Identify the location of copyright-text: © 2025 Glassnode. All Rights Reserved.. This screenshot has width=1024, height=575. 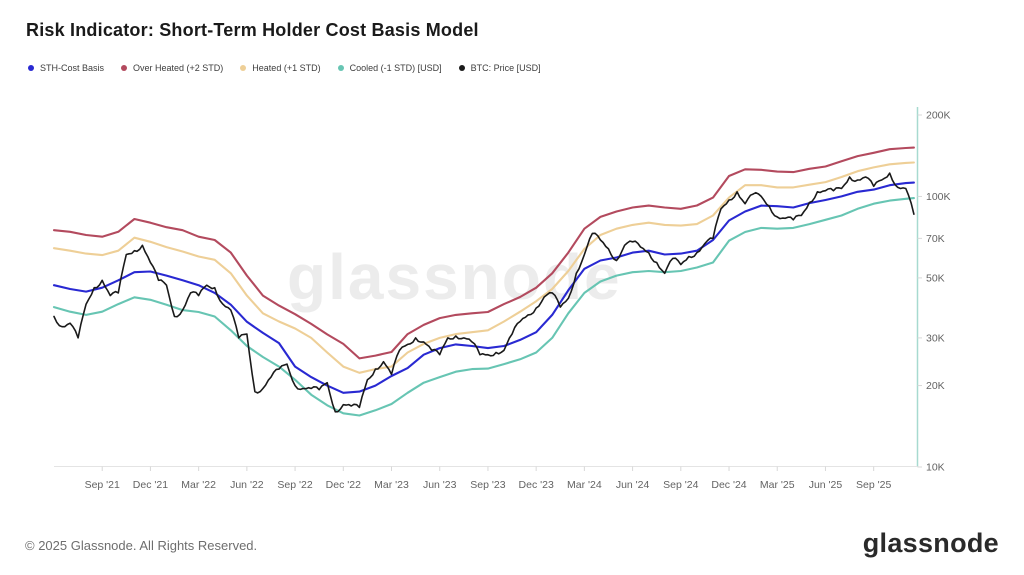
(141, 545).